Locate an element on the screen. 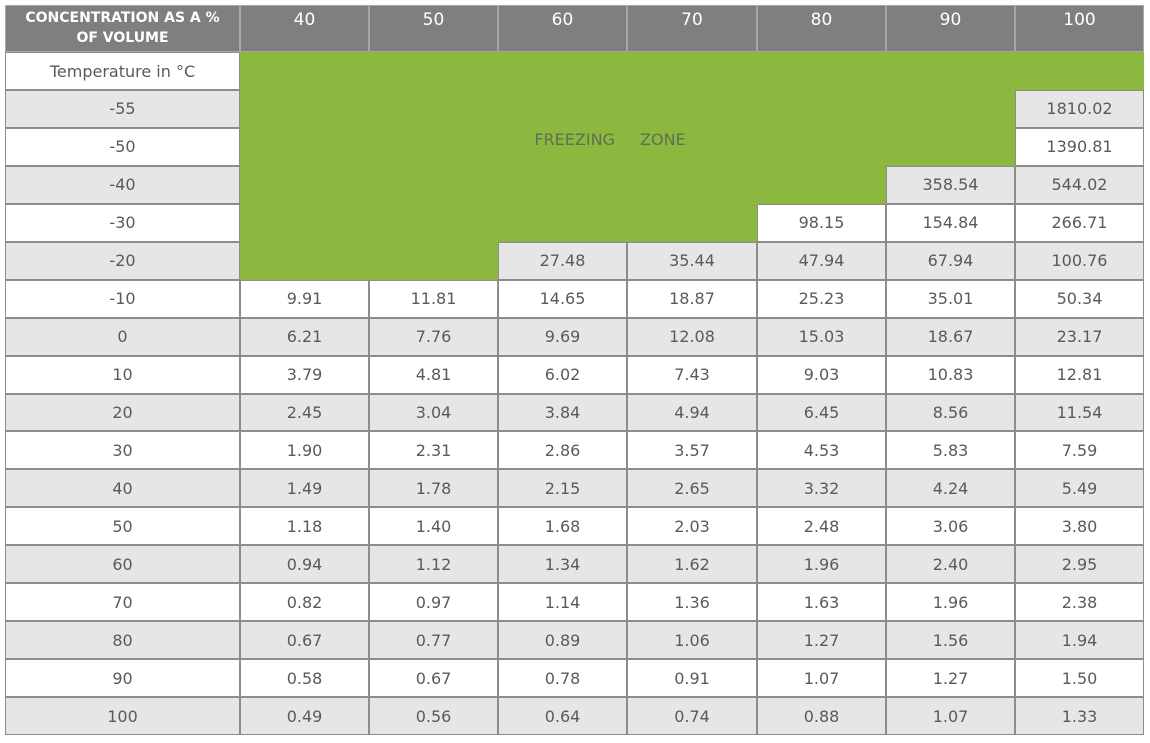 The image size is (1150, 743). value-cell: 1.06 is located at coordinates (692, 640).